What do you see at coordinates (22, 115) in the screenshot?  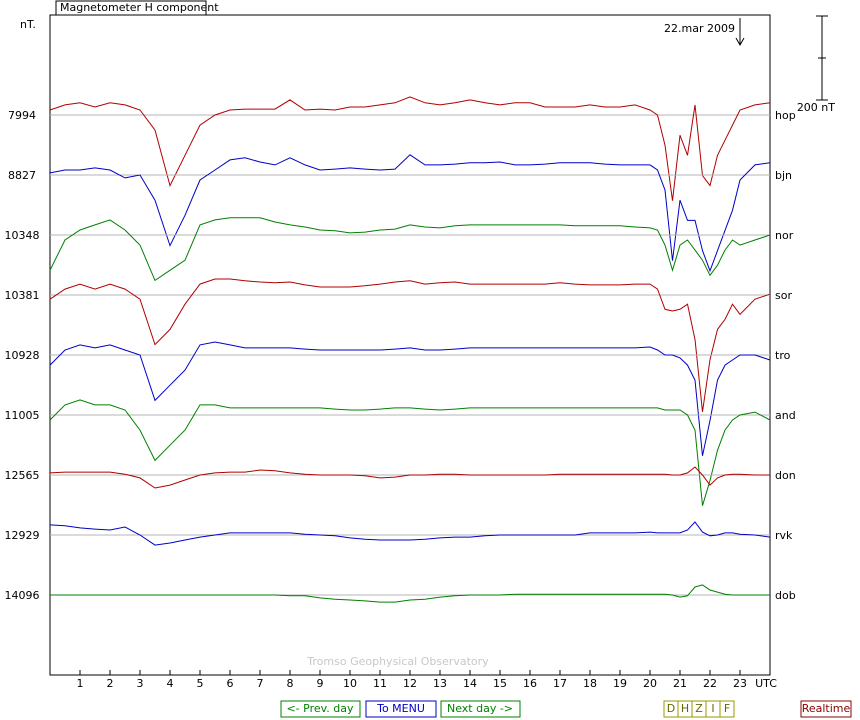 I see `level-label: 7994` at bounding box center [22, 115].